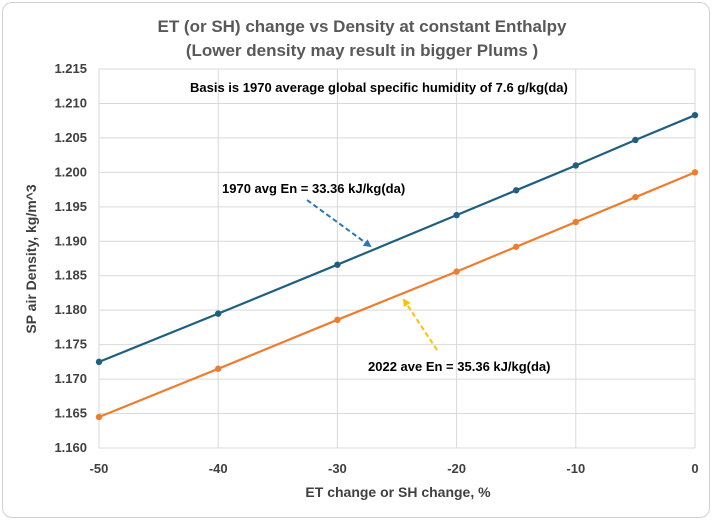 The image size is (720, 527). I want to click on annotation-arrows, so click(372, 275).